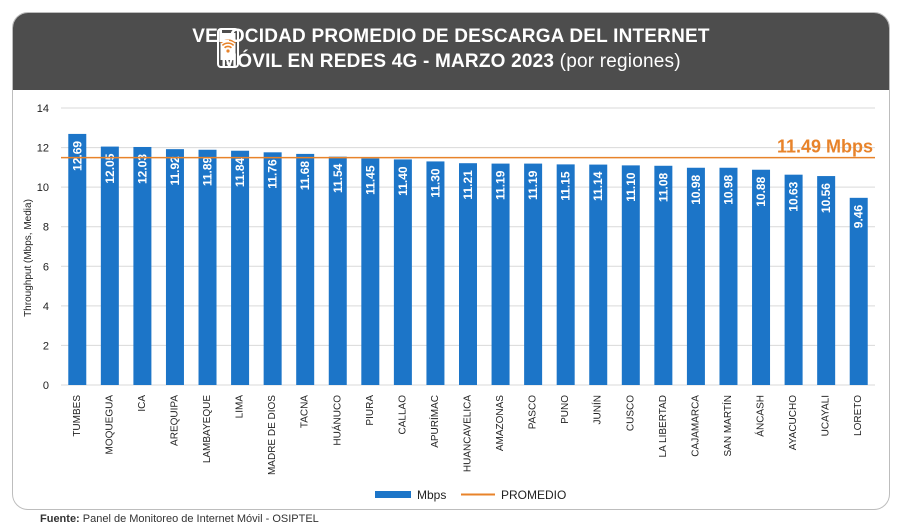 The width and height of the screenshot is (900, 532). What do you see at coordinates (663, 426) in the screenshot?
I see `x-tick-label: LA LIBERTAD` at bounding box center [663, 426].